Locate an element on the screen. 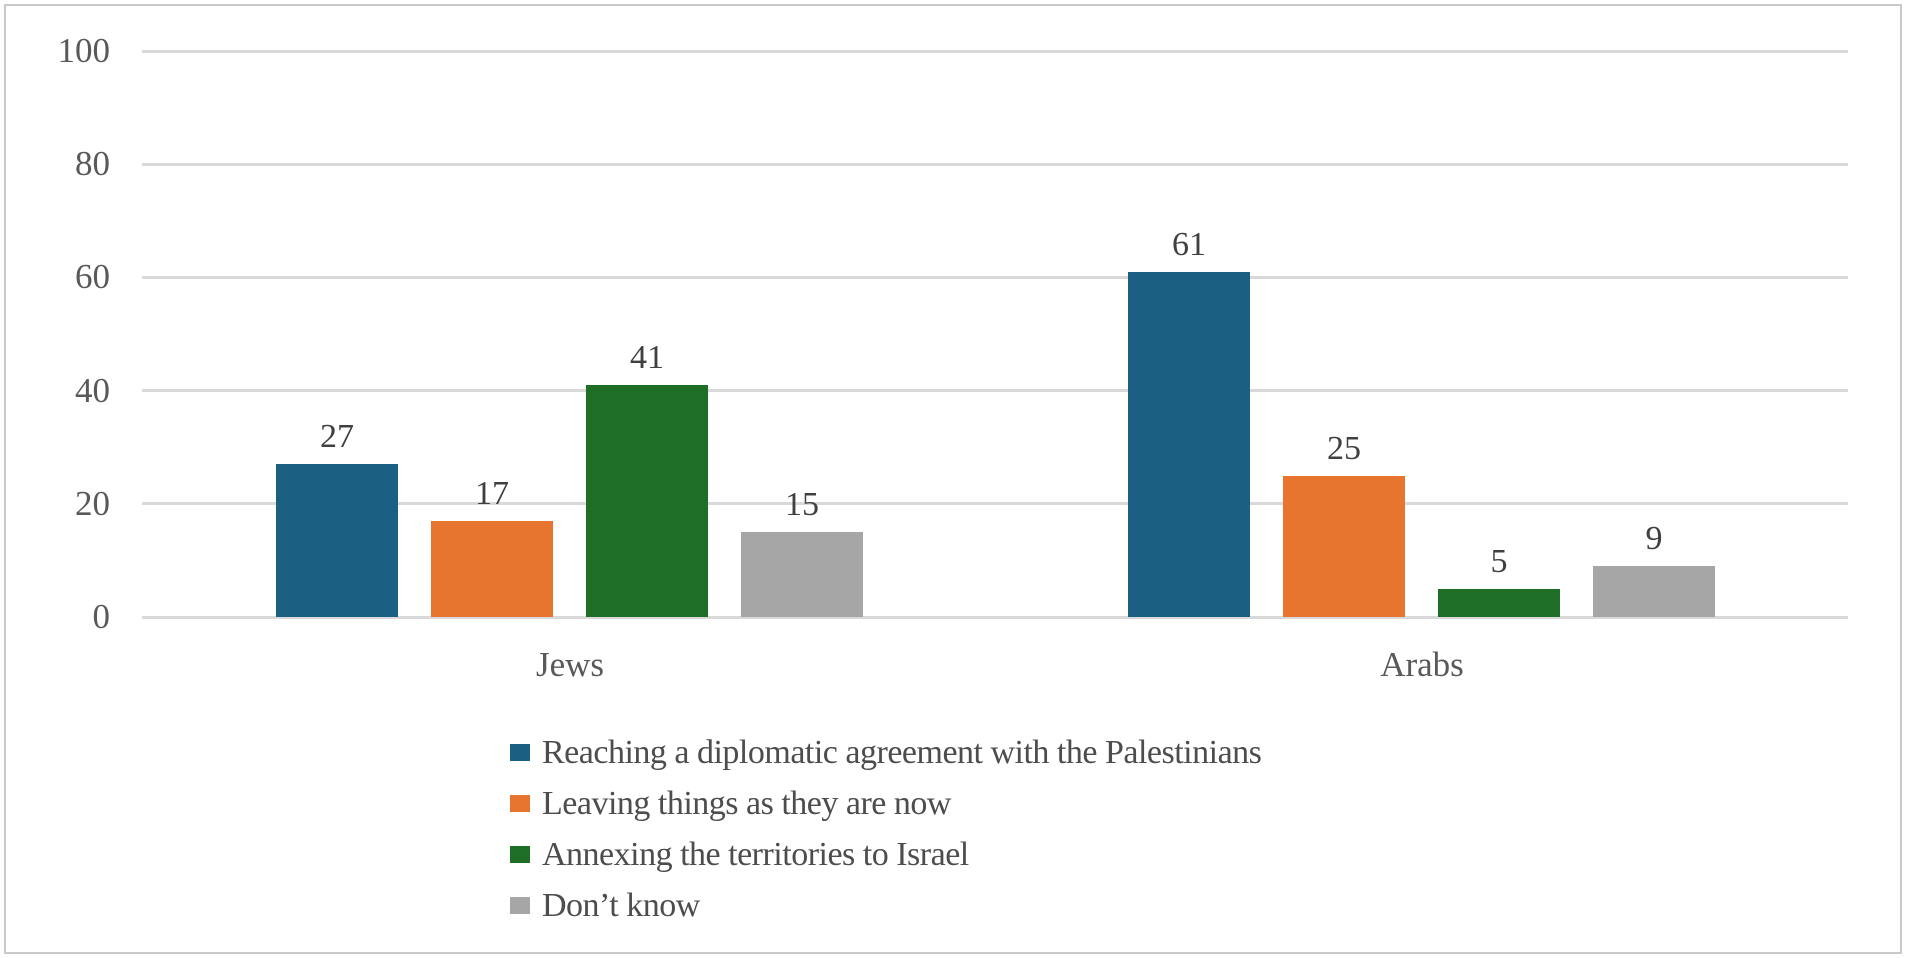 This screenshot has width=1906, height=958. bar-jews-don’t-know: 15 is located at coordinates (802, 551).